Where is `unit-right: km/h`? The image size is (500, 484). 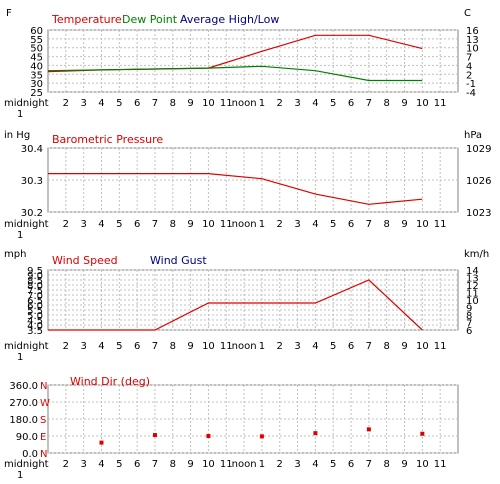
unit-right: km/h is located at coordinates (476, 254).